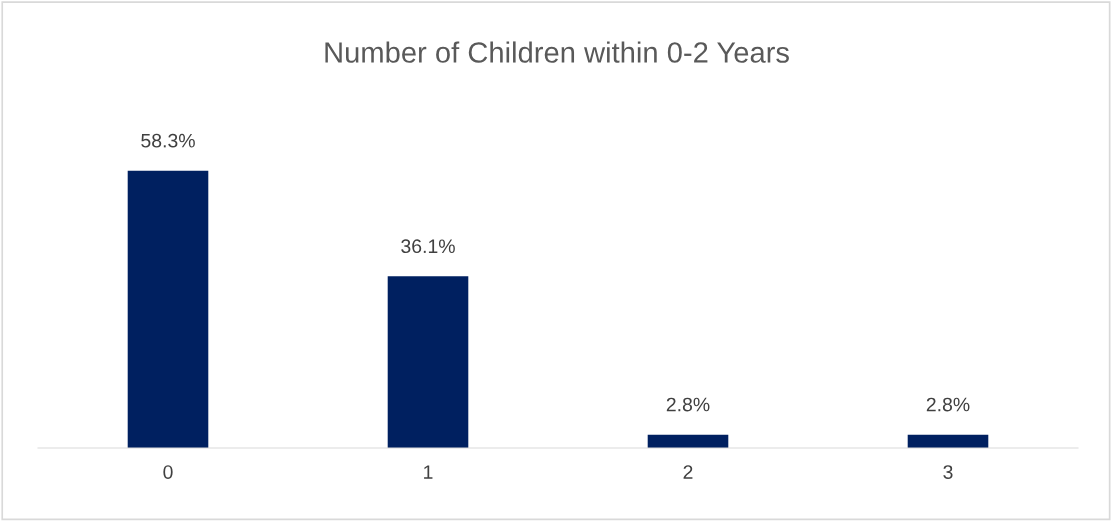 This screenshot has width=1113, height=521. What do you see at coordinates (168, 472) in the screenshot?
I see `x-tick-label: 0` at bounding box center [168, 472].